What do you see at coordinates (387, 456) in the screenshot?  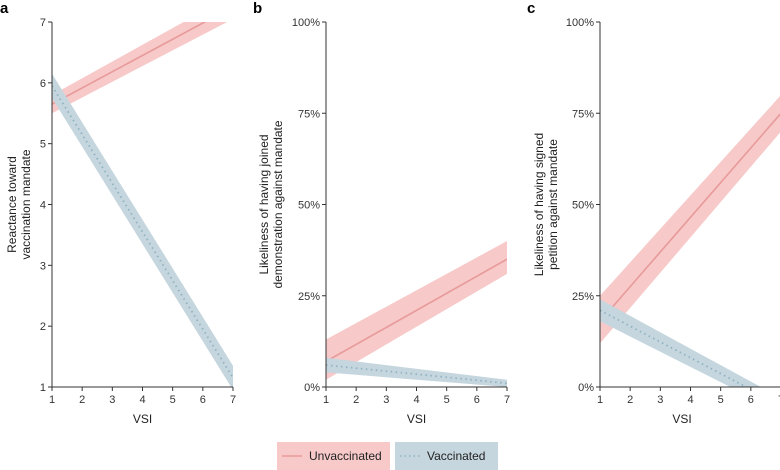 I see `legend: Unvaccinated Vaccinated` at bounding box center [387, 456].